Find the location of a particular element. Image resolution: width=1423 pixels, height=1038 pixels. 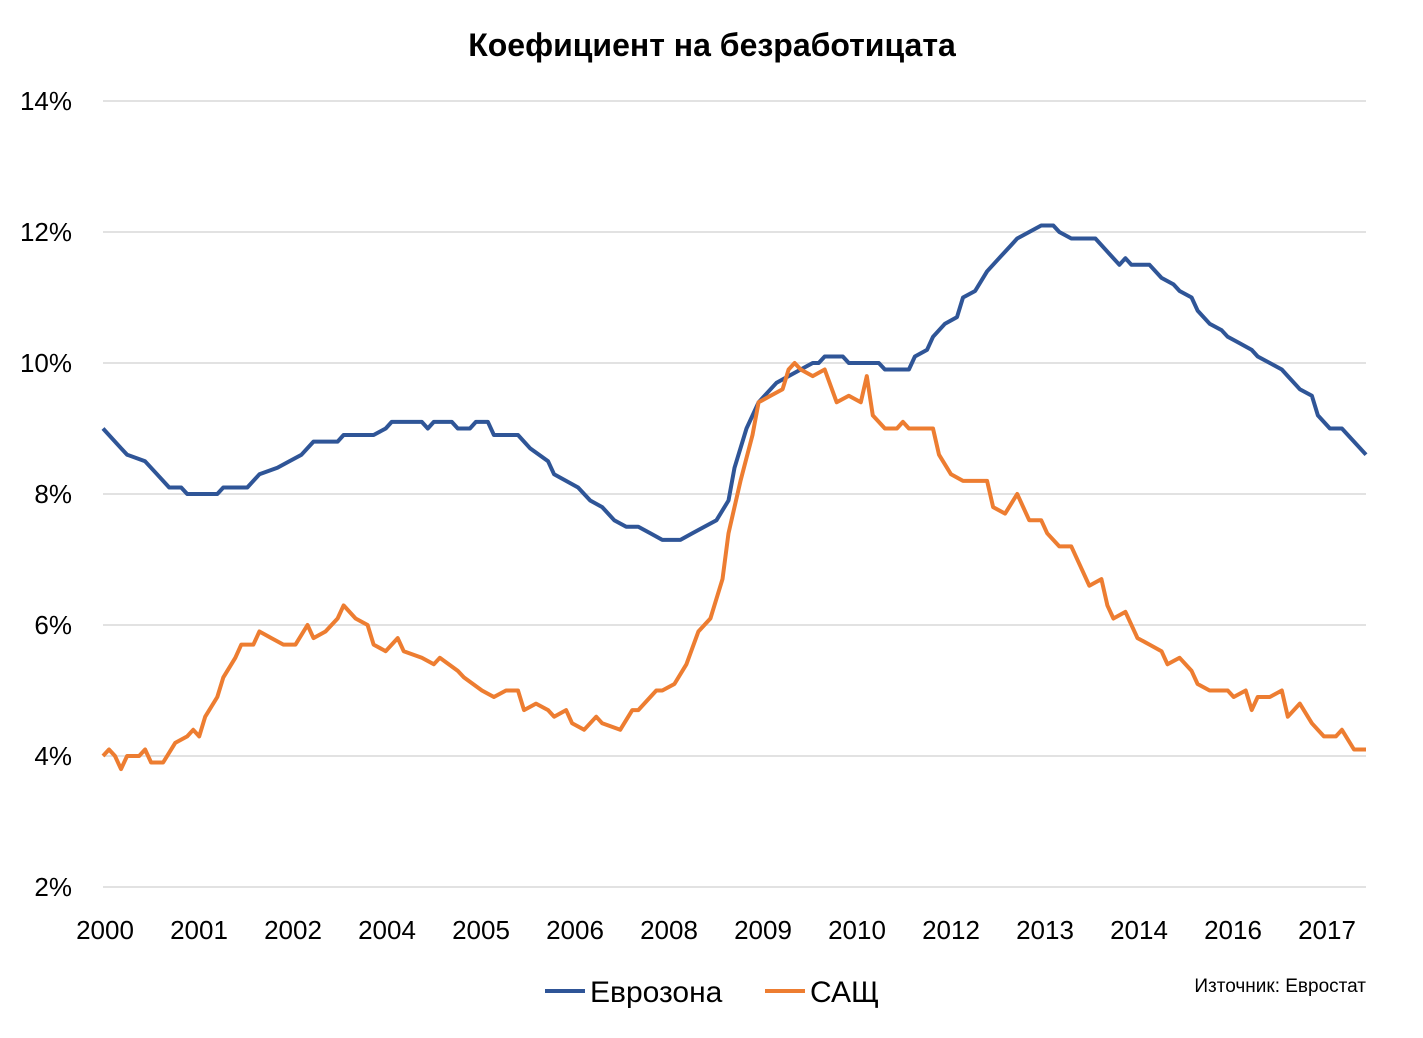

y-axis-ticks: 2% 4% 6% 8% 10% 12% 14% is located at coordinates (46, 494).